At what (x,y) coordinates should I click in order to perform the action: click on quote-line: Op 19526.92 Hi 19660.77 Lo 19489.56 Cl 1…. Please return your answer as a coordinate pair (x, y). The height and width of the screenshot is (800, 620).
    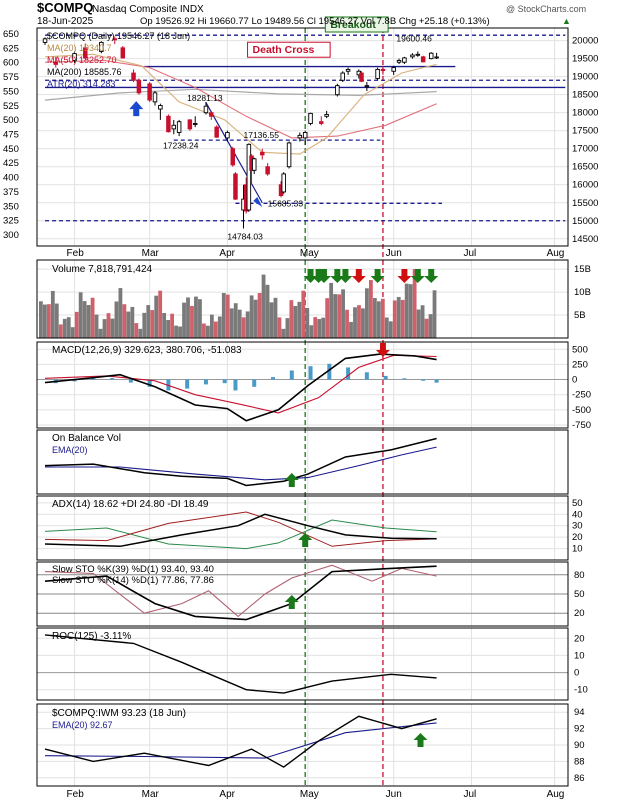
    Looking at the image, I should click on (315, 21).